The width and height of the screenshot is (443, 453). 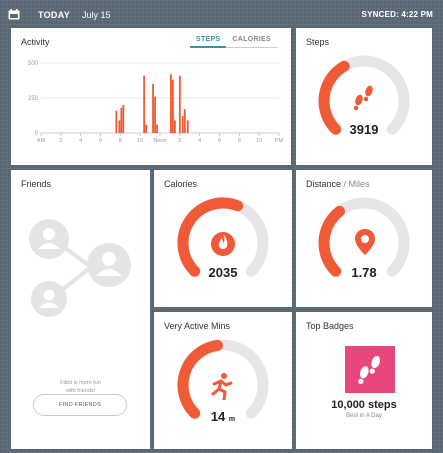 I want to click on badge-image, so click(x=370, y=369).